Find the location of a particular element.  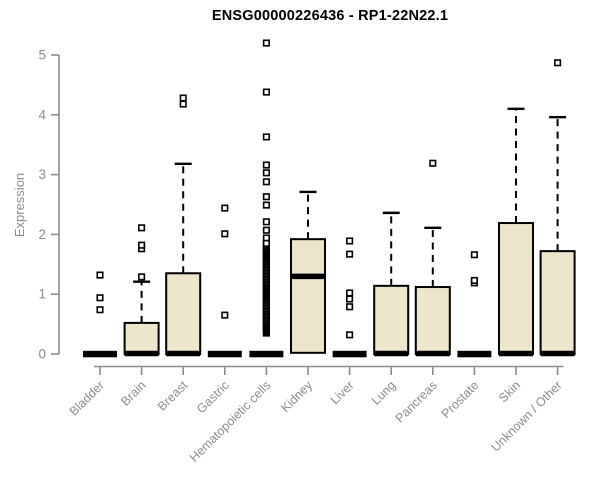

box-pancreas is located at coordinates (432, 320).